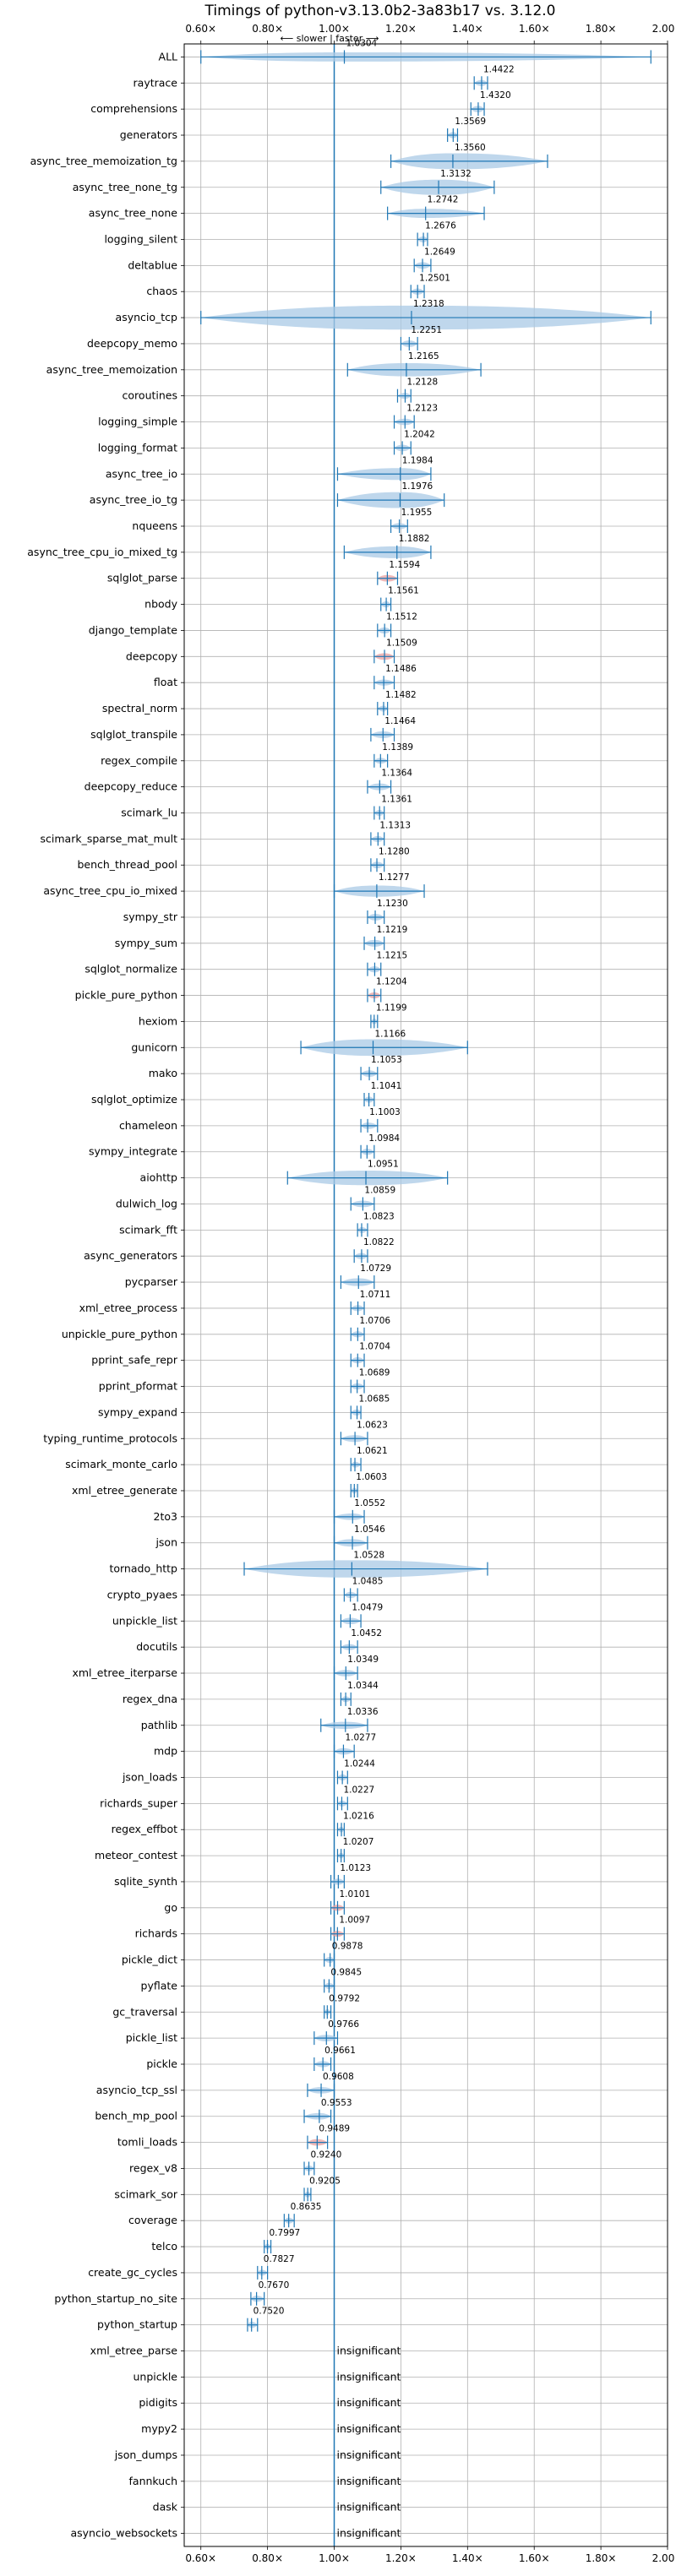 This screenshot has height=2576, width=676. What do you see at coordinates (367, 1607) in the screenshot?
I see `value-label: 1.0479` at bounding box center [367, 1607].